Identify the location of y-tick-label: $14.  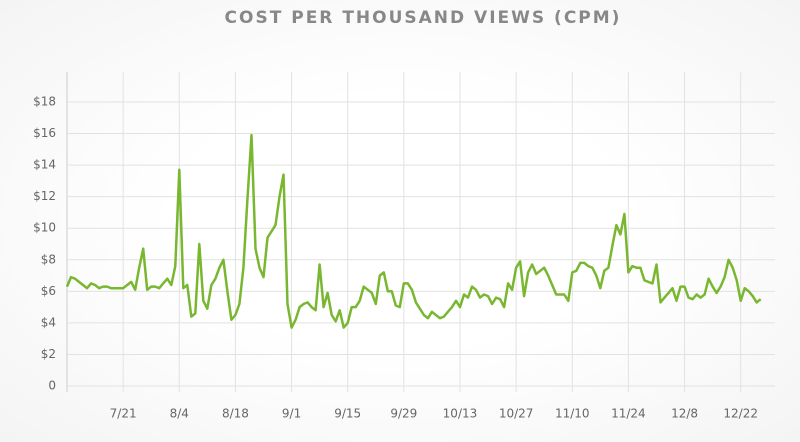
(44, 165).